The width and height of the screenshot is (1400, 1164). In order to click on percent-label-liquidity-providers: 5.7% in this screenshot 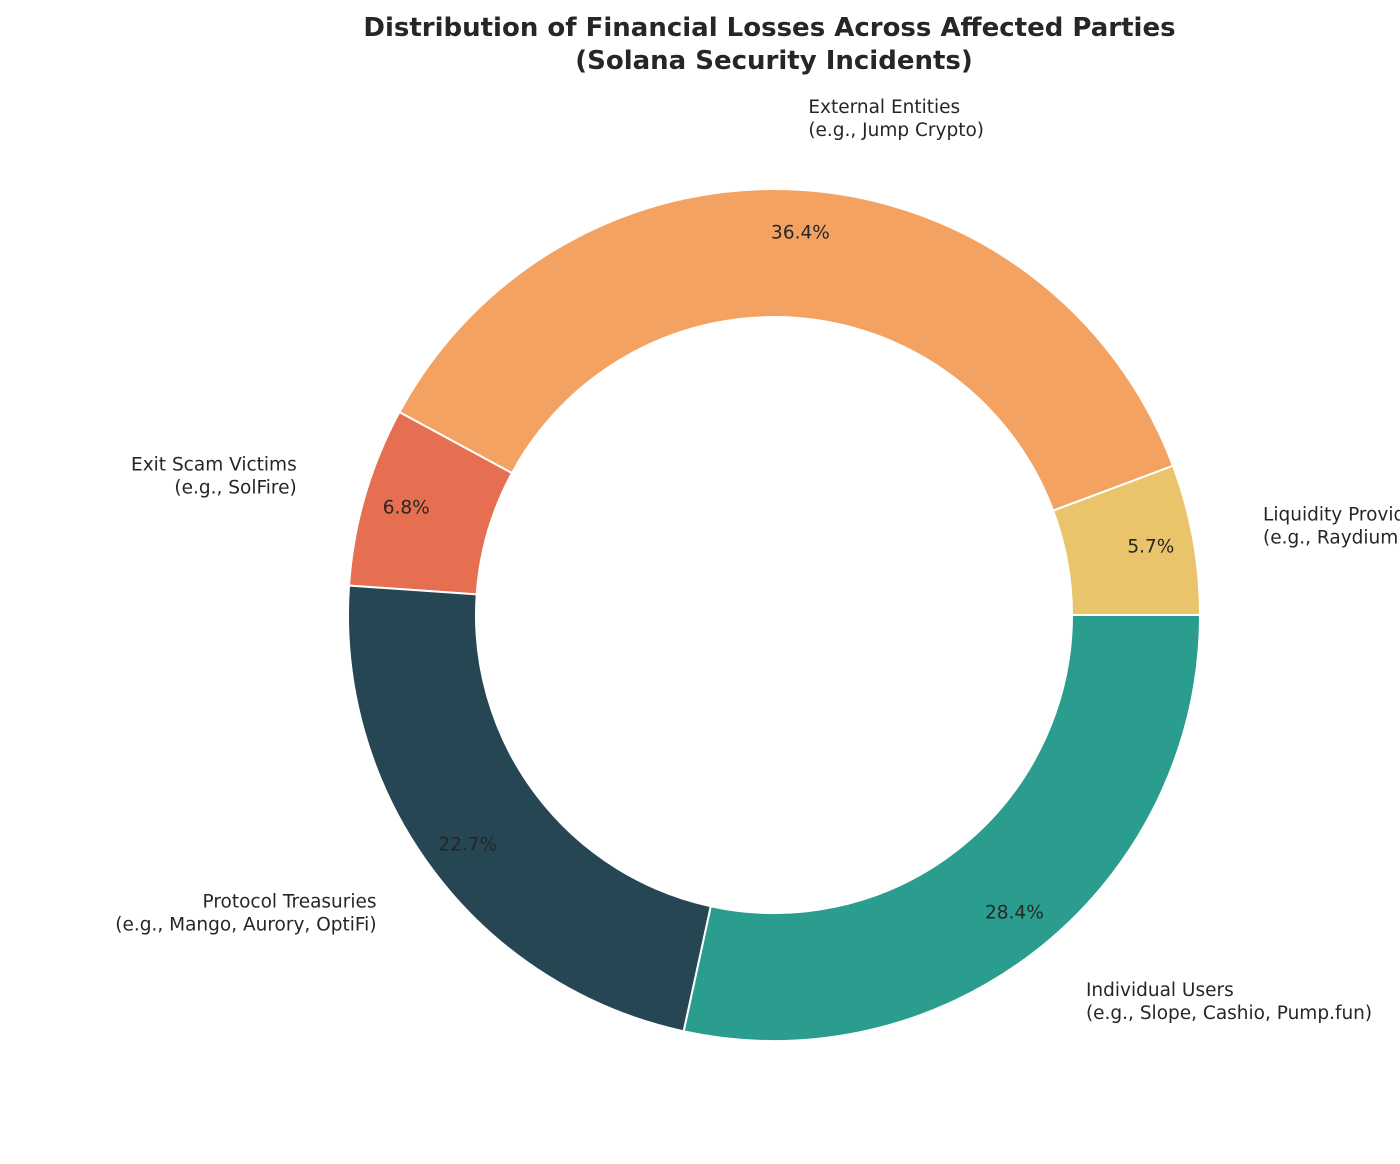, I will do `click(1150, 546)`.